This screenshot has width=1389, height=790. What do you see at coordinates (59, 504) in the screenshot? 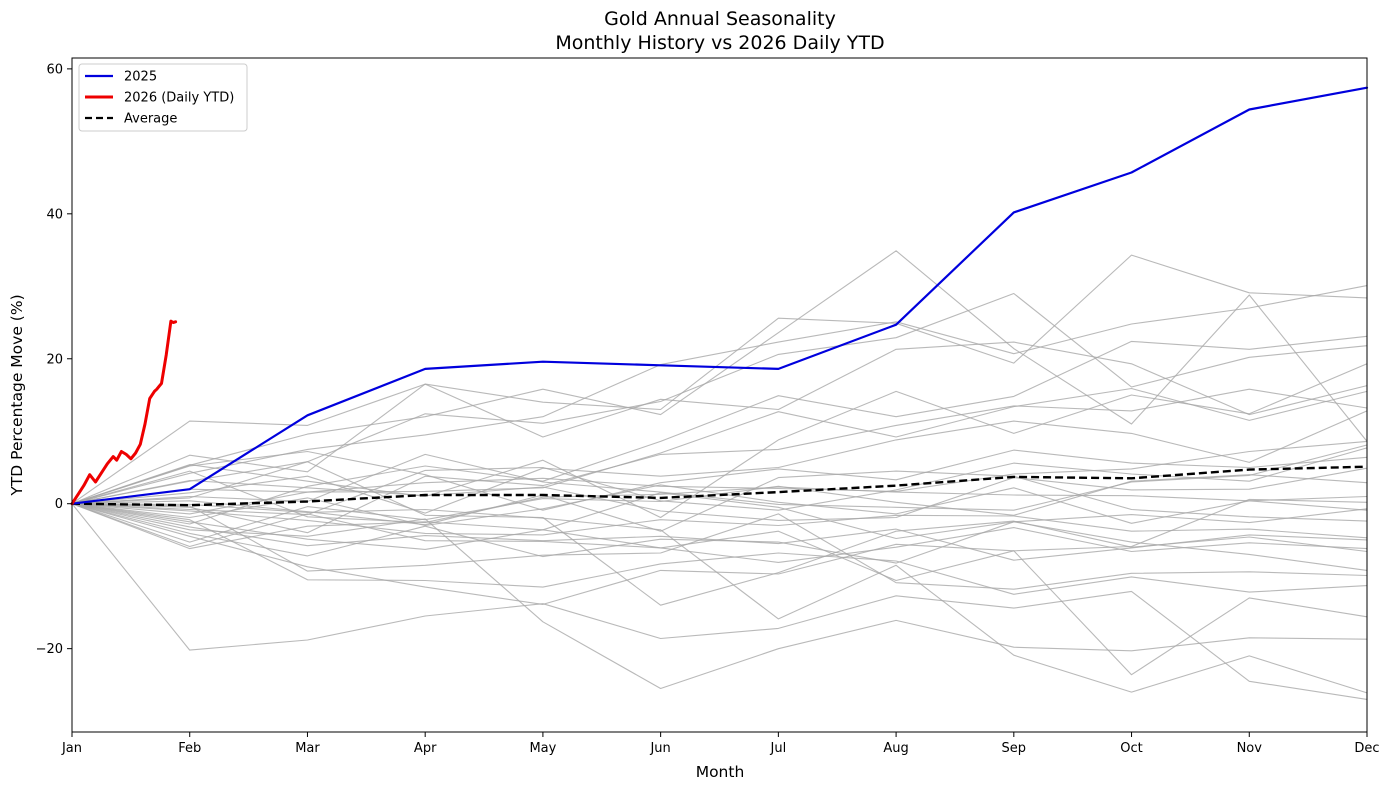
I see `y-tick-label: 0` at bounding box center [59, 504].